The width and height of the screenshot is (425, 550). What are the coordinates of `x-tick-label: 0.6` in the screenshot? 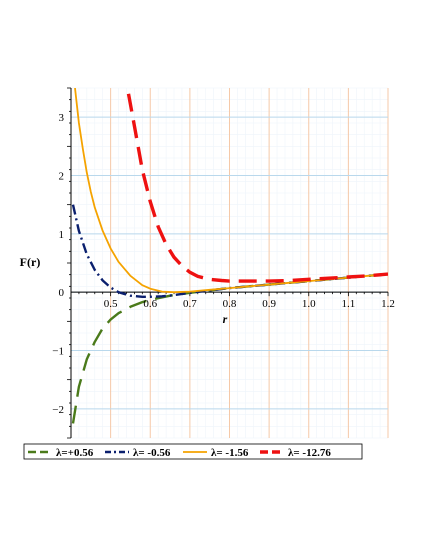 It's located at (150, 304).